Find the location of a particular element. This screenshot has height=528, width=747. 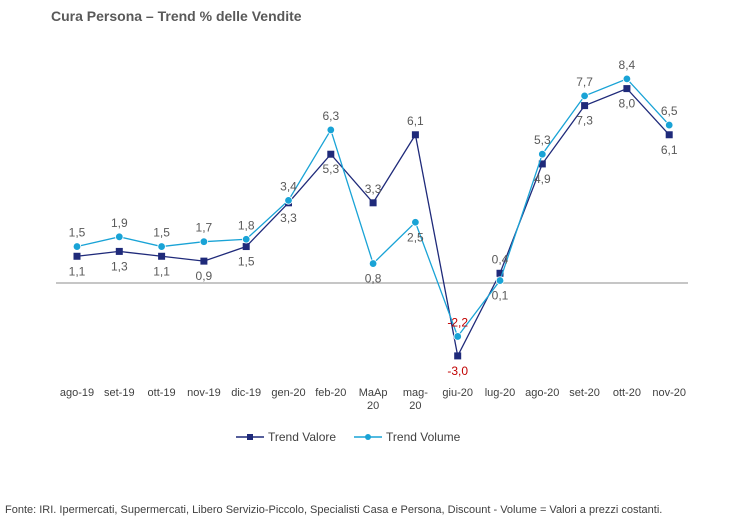

data-label-volume: 2,5 is located at coordinates (415, 237).